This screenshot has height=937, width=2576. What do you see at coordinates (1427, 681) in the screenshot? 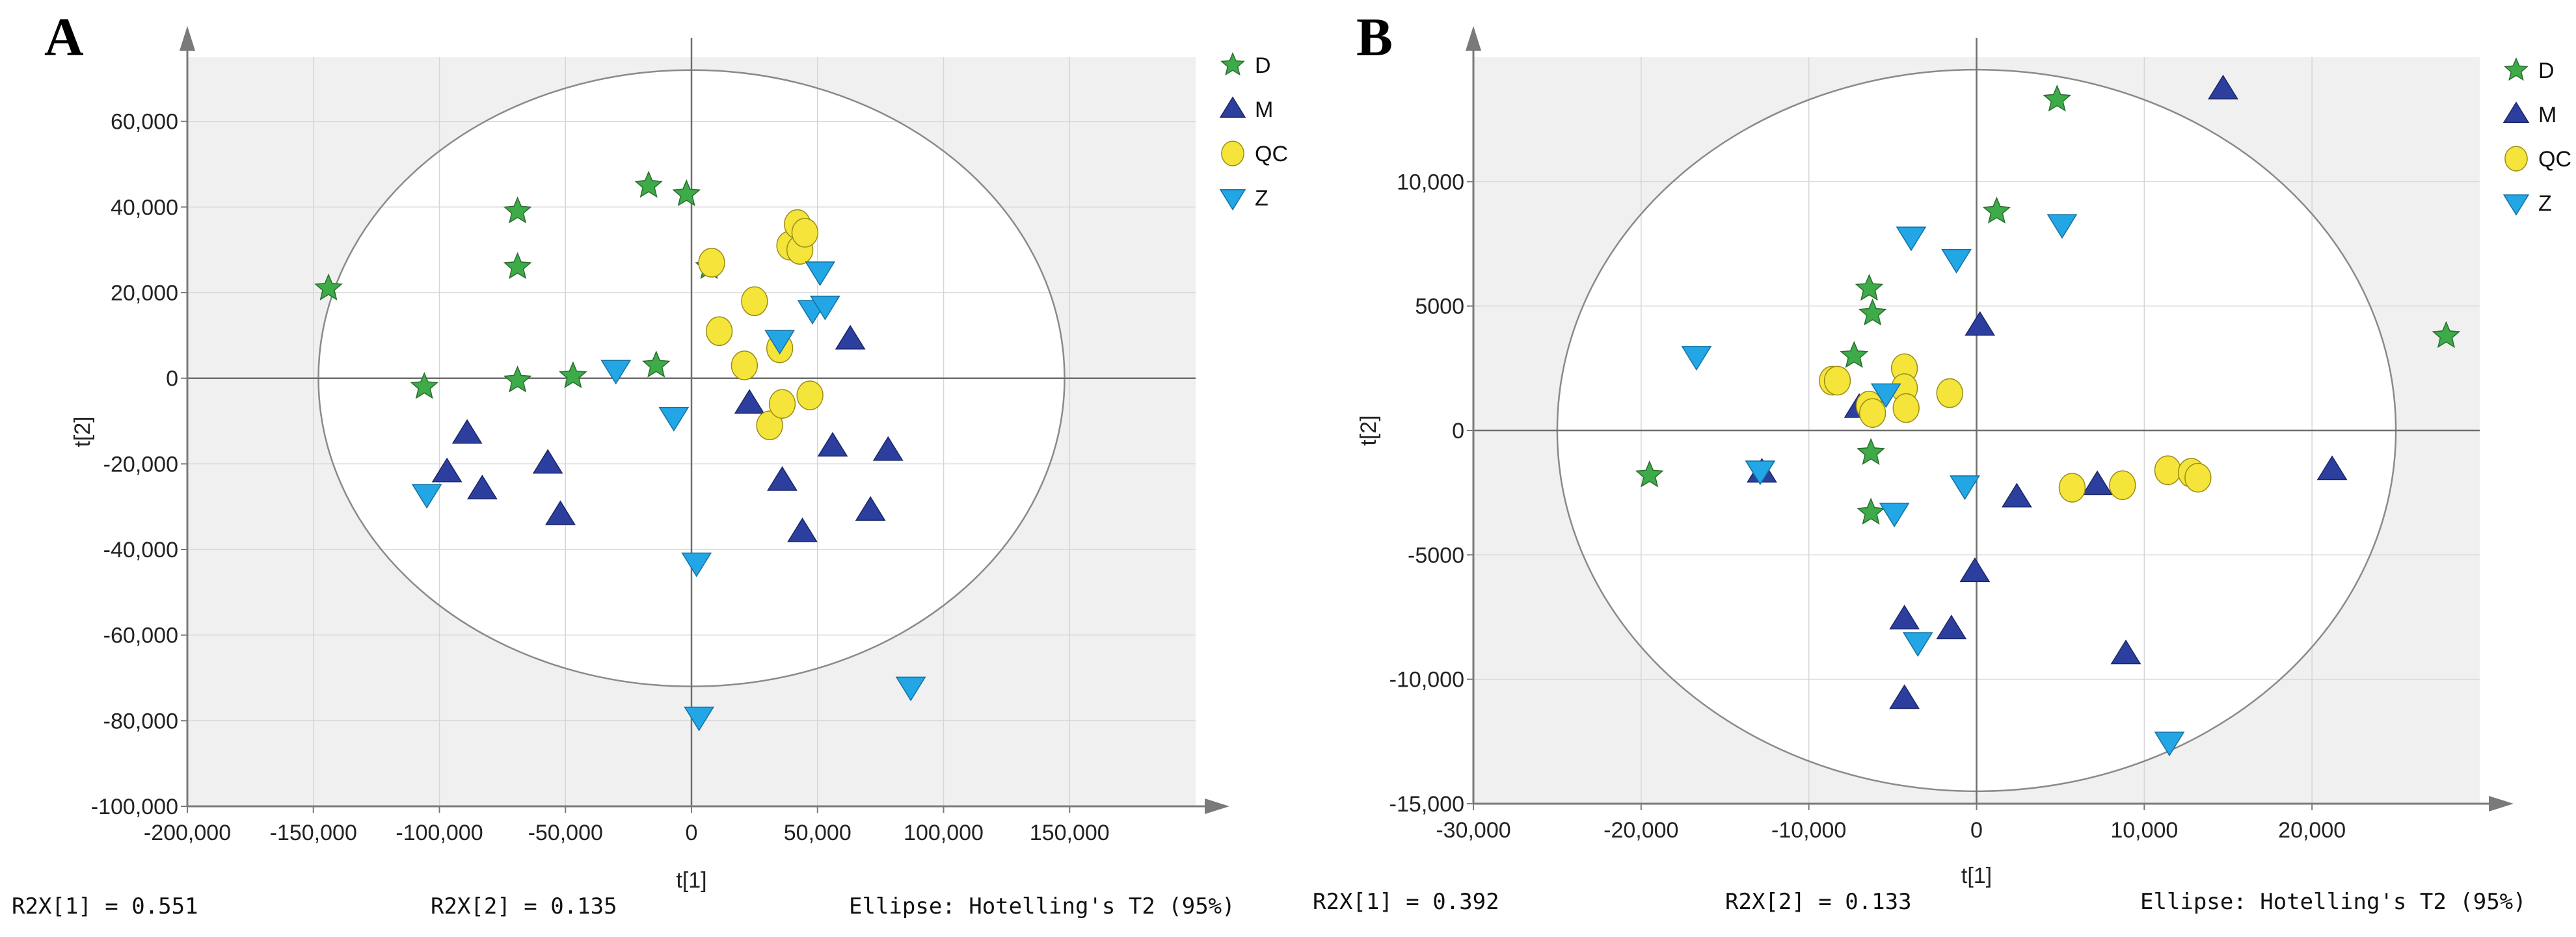
I see `y-tick-label: -10,000` at bounding box center [1427, 681].